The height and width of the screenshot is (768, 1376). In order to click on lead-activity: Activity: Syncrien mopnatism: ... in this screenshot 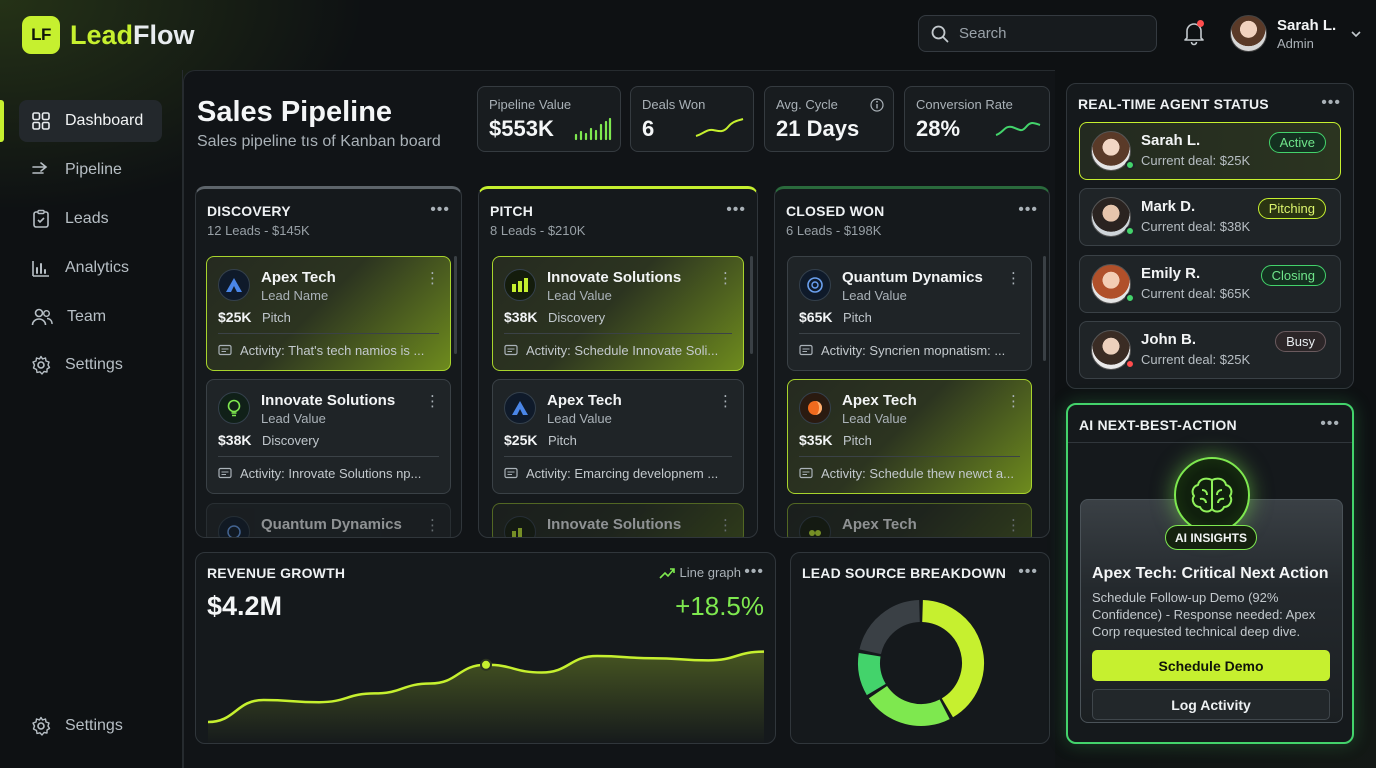, I will do `click(910, 350)`.